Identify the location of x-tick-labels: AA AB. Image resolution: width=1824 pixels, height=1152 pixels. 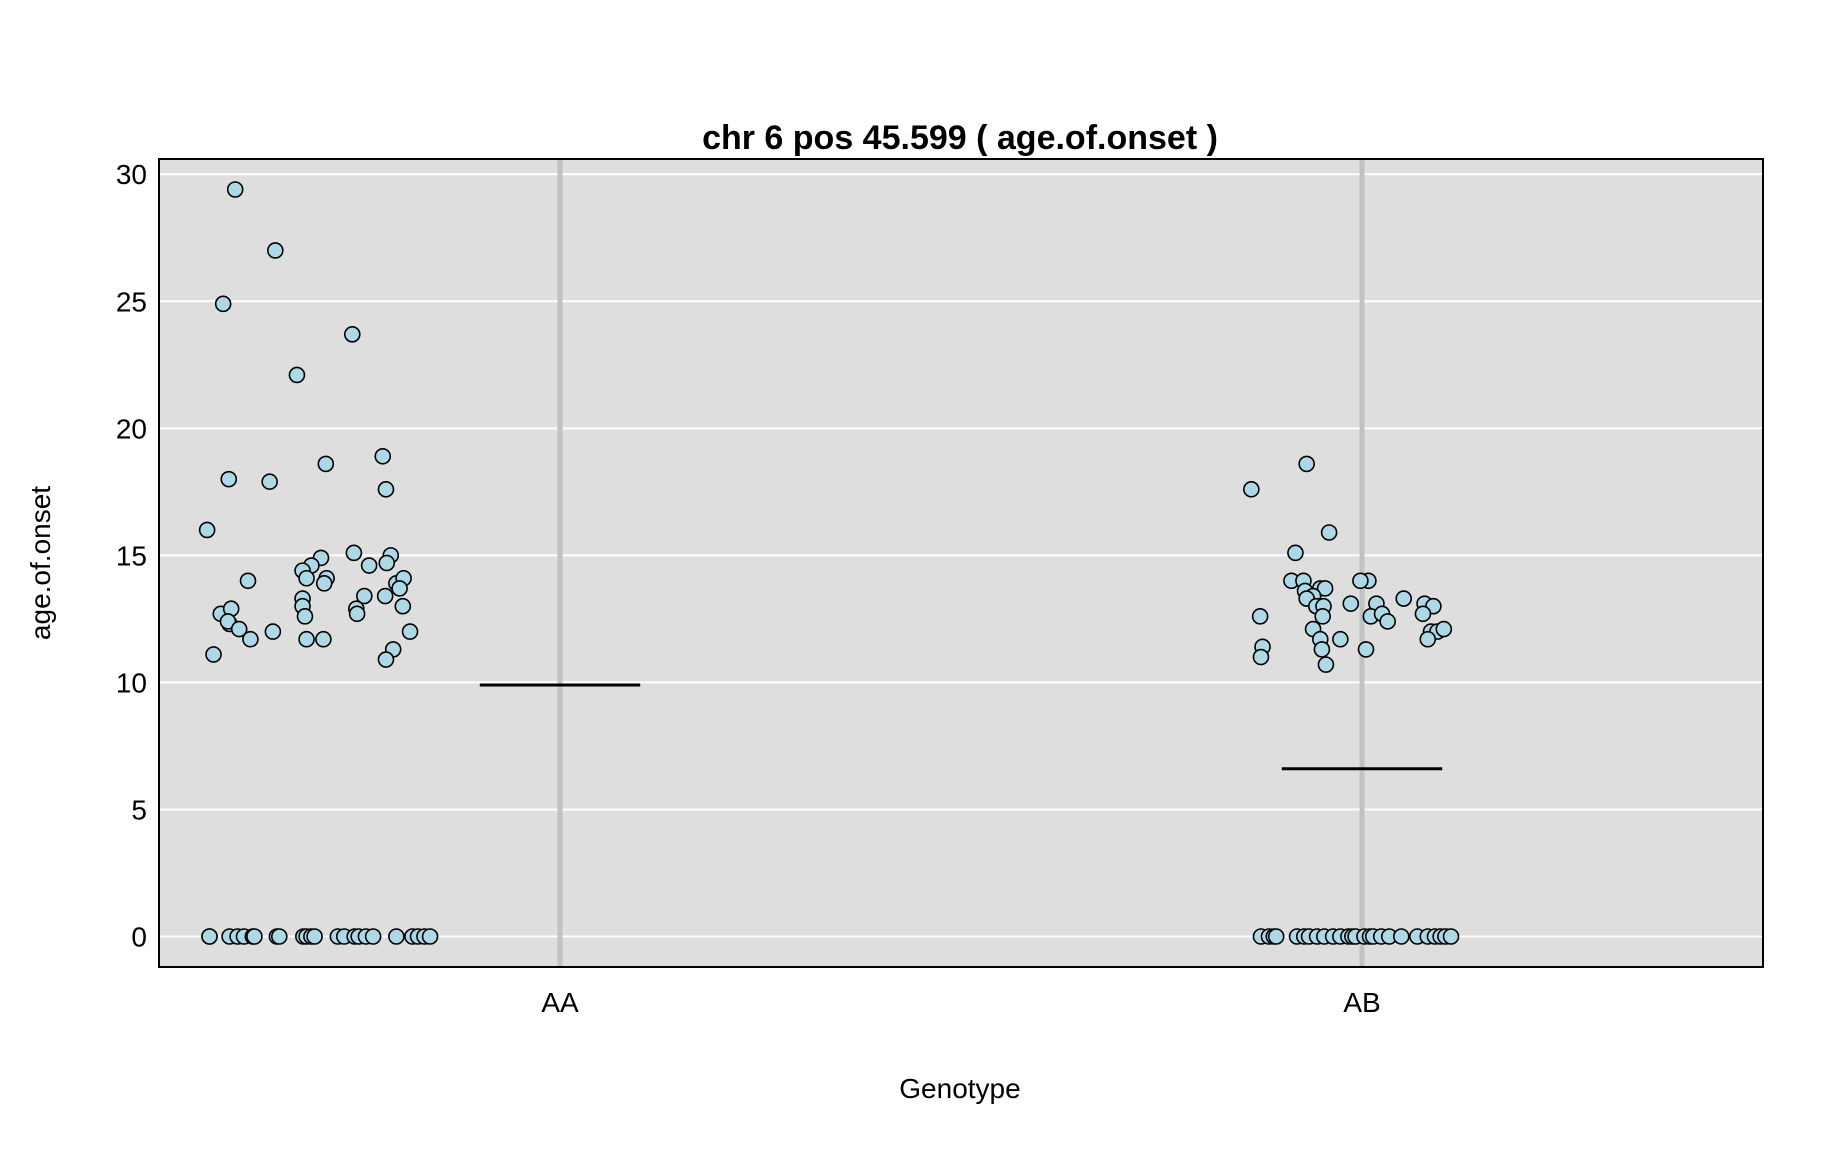
(960, 1002).